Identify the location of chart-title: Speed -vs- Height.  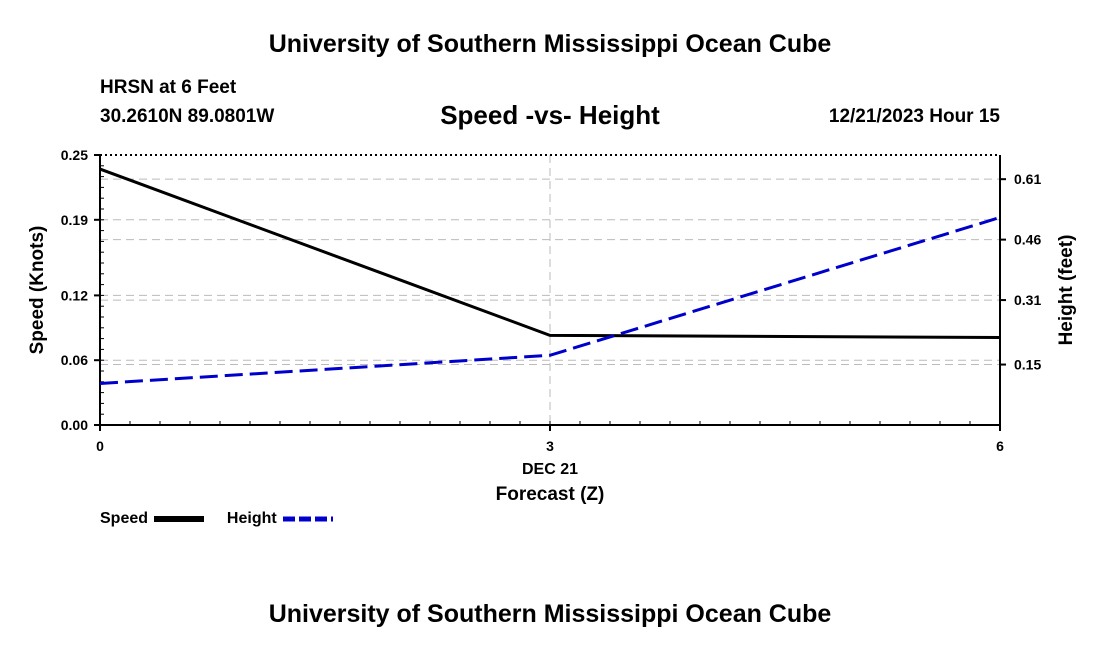
(550, 115).